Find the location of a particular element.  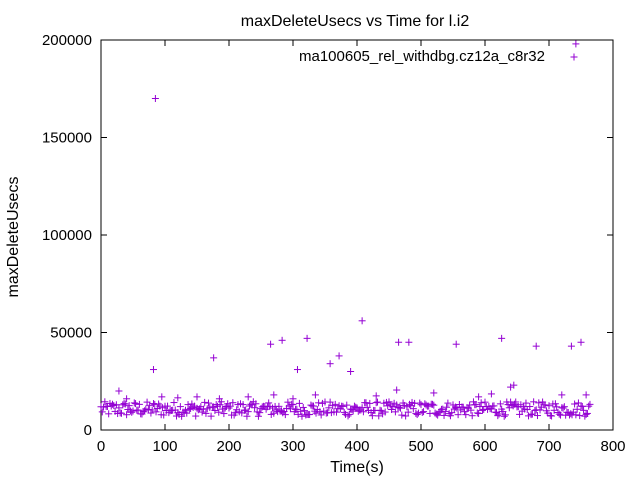

x-tick-label: 600 is located at coordinates (484, 446).